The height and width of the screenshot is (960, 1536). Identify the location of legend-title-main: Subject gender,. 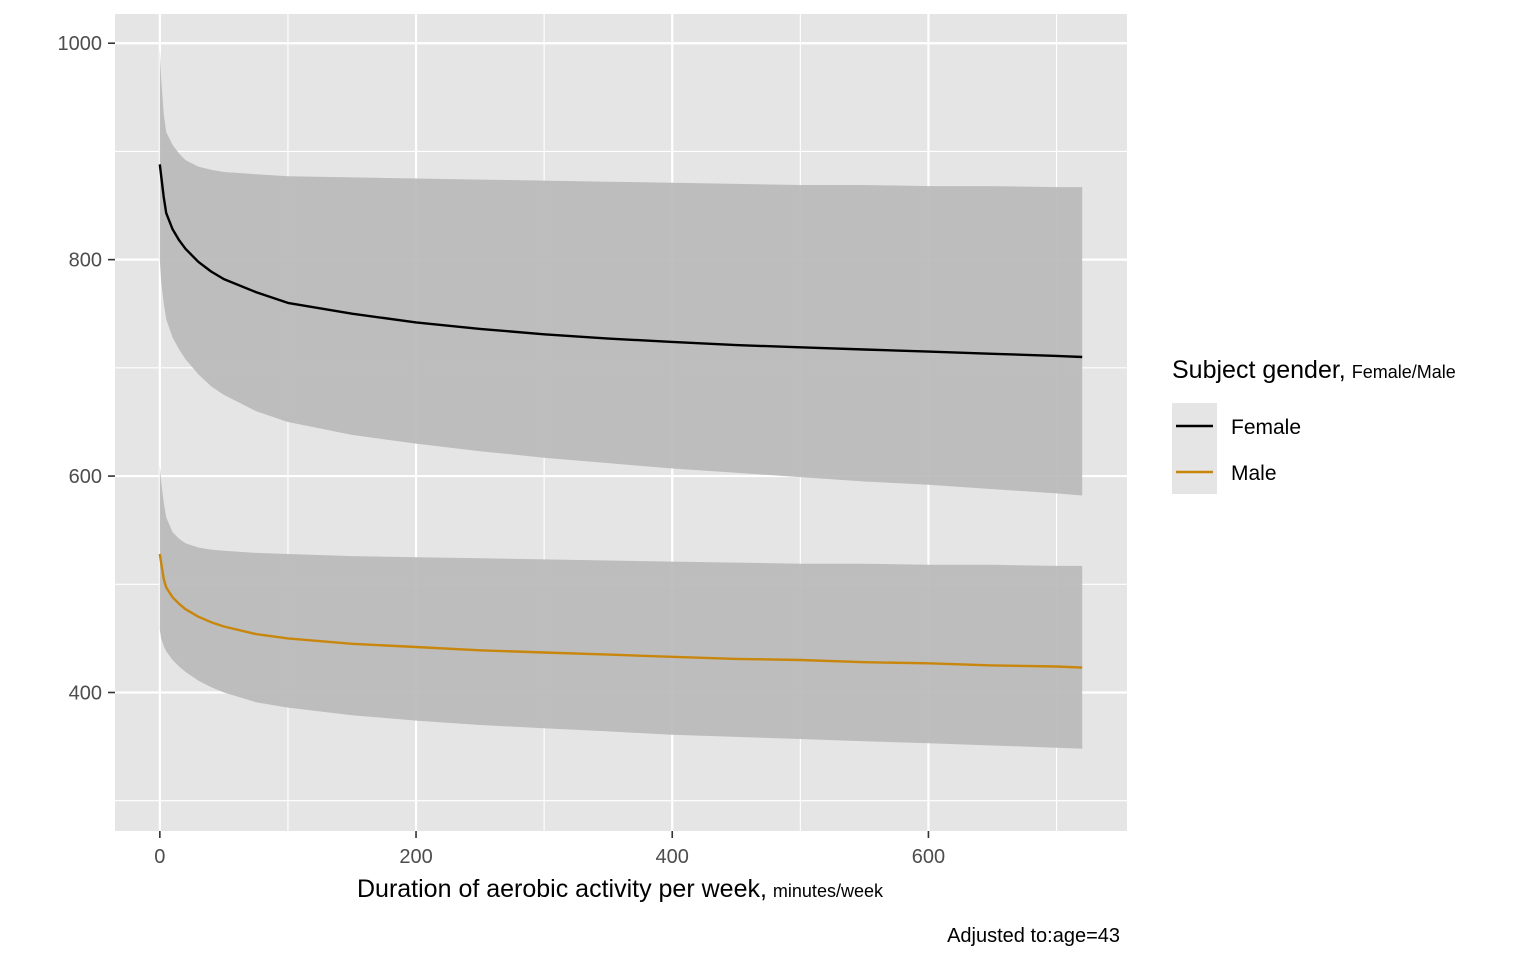
(1259, 370).